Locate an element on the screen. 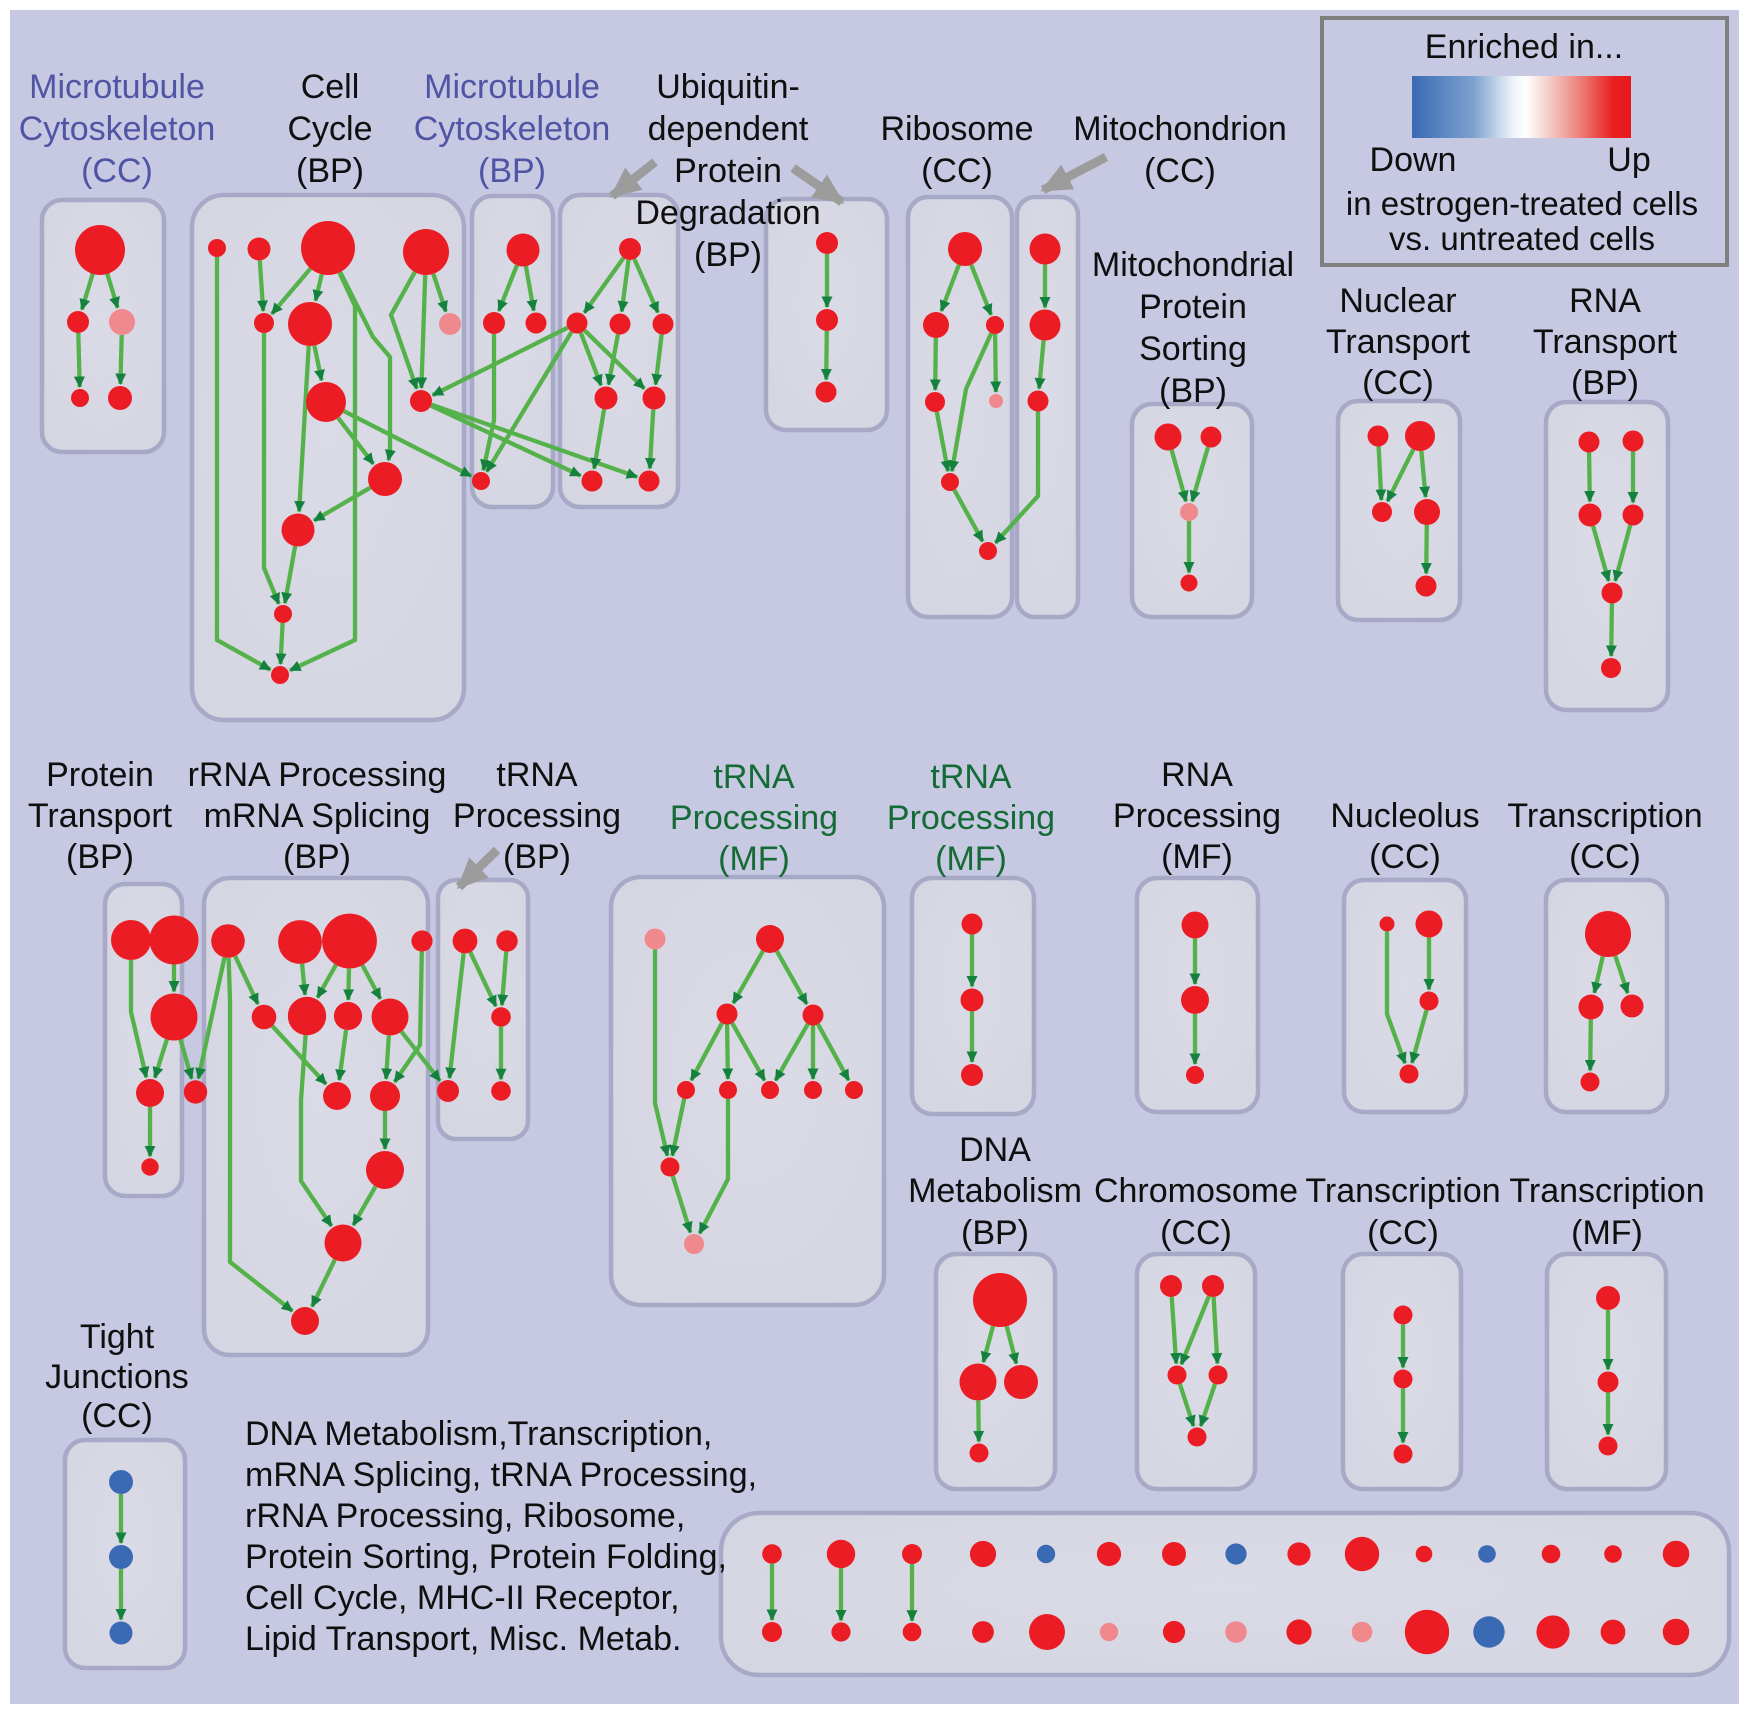  svg-text: Nuclear is located at coordinates (1397, 301).